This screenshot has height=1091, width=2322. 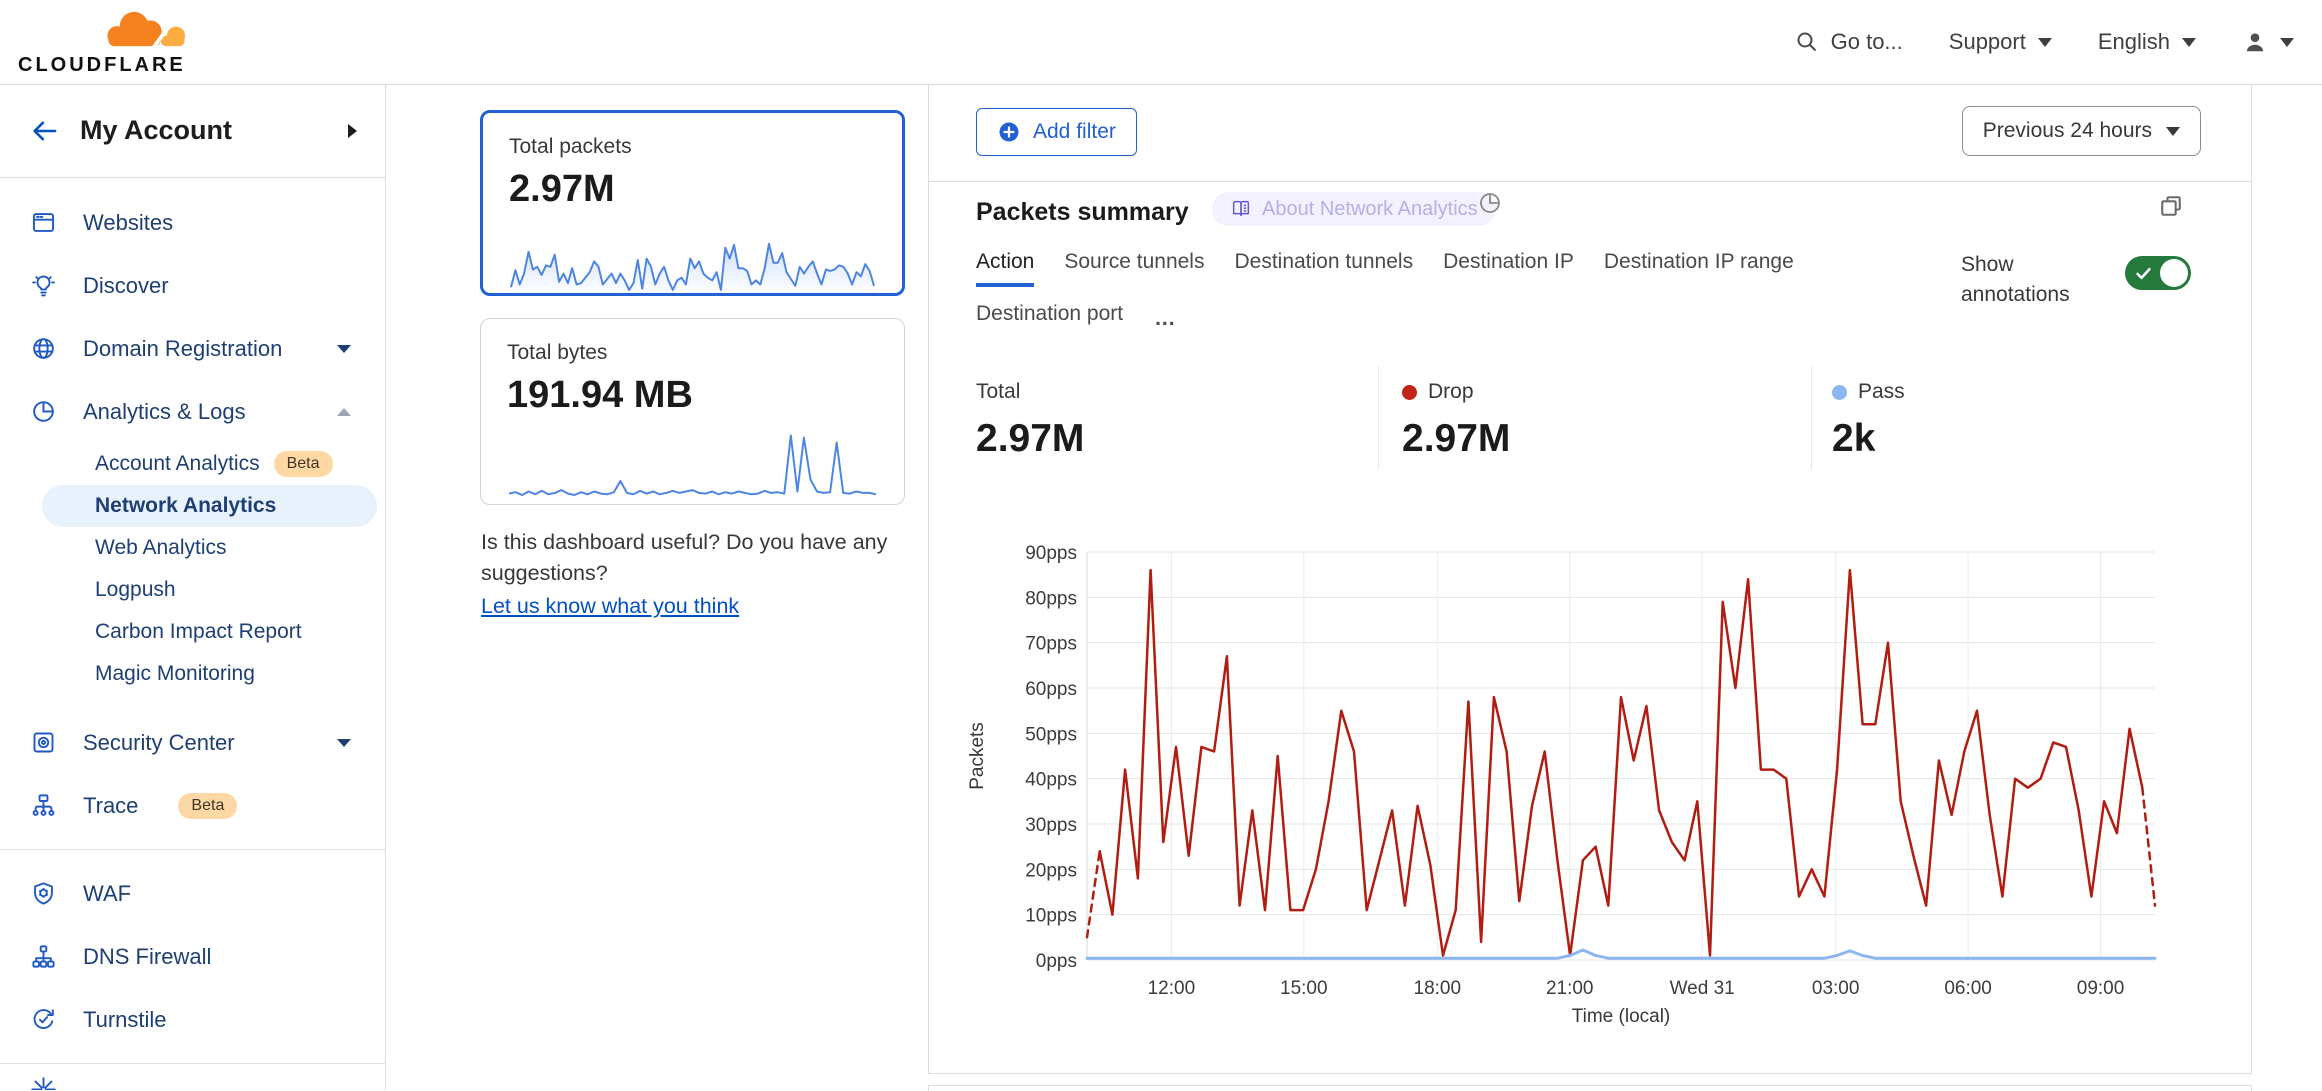 What do you see at coordinates (1621, 1016) in the screenshot?
I see `svg-text: Time (local)` at bounding box center [1621, 1016].